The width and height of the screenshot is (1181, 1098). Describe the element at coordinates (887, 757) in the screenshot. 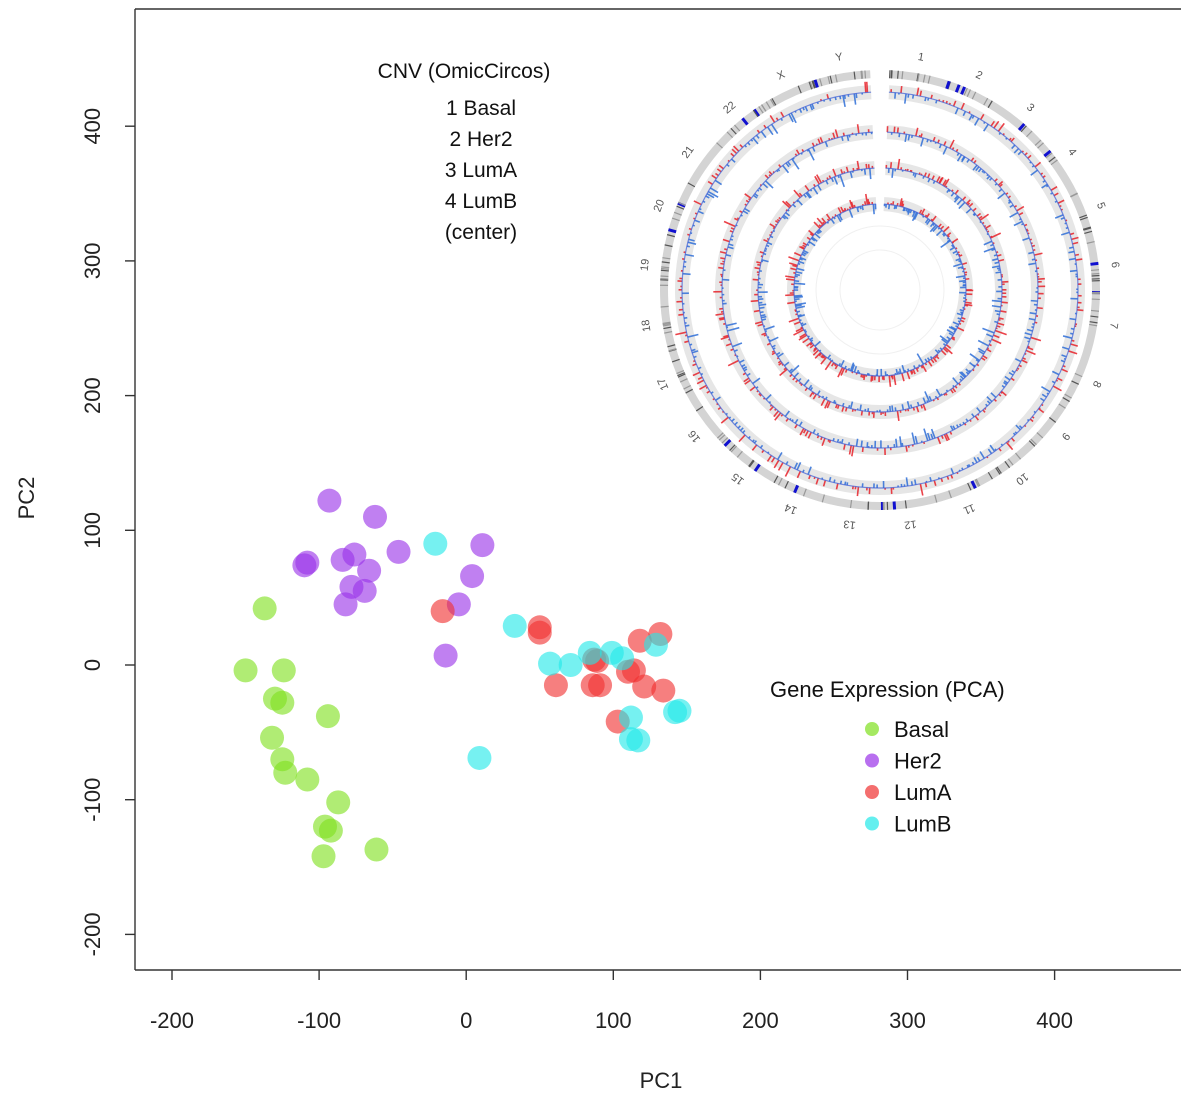

I see `legend: Gene Expression (PCA) Basal Her2 LumA LumB` at that location.